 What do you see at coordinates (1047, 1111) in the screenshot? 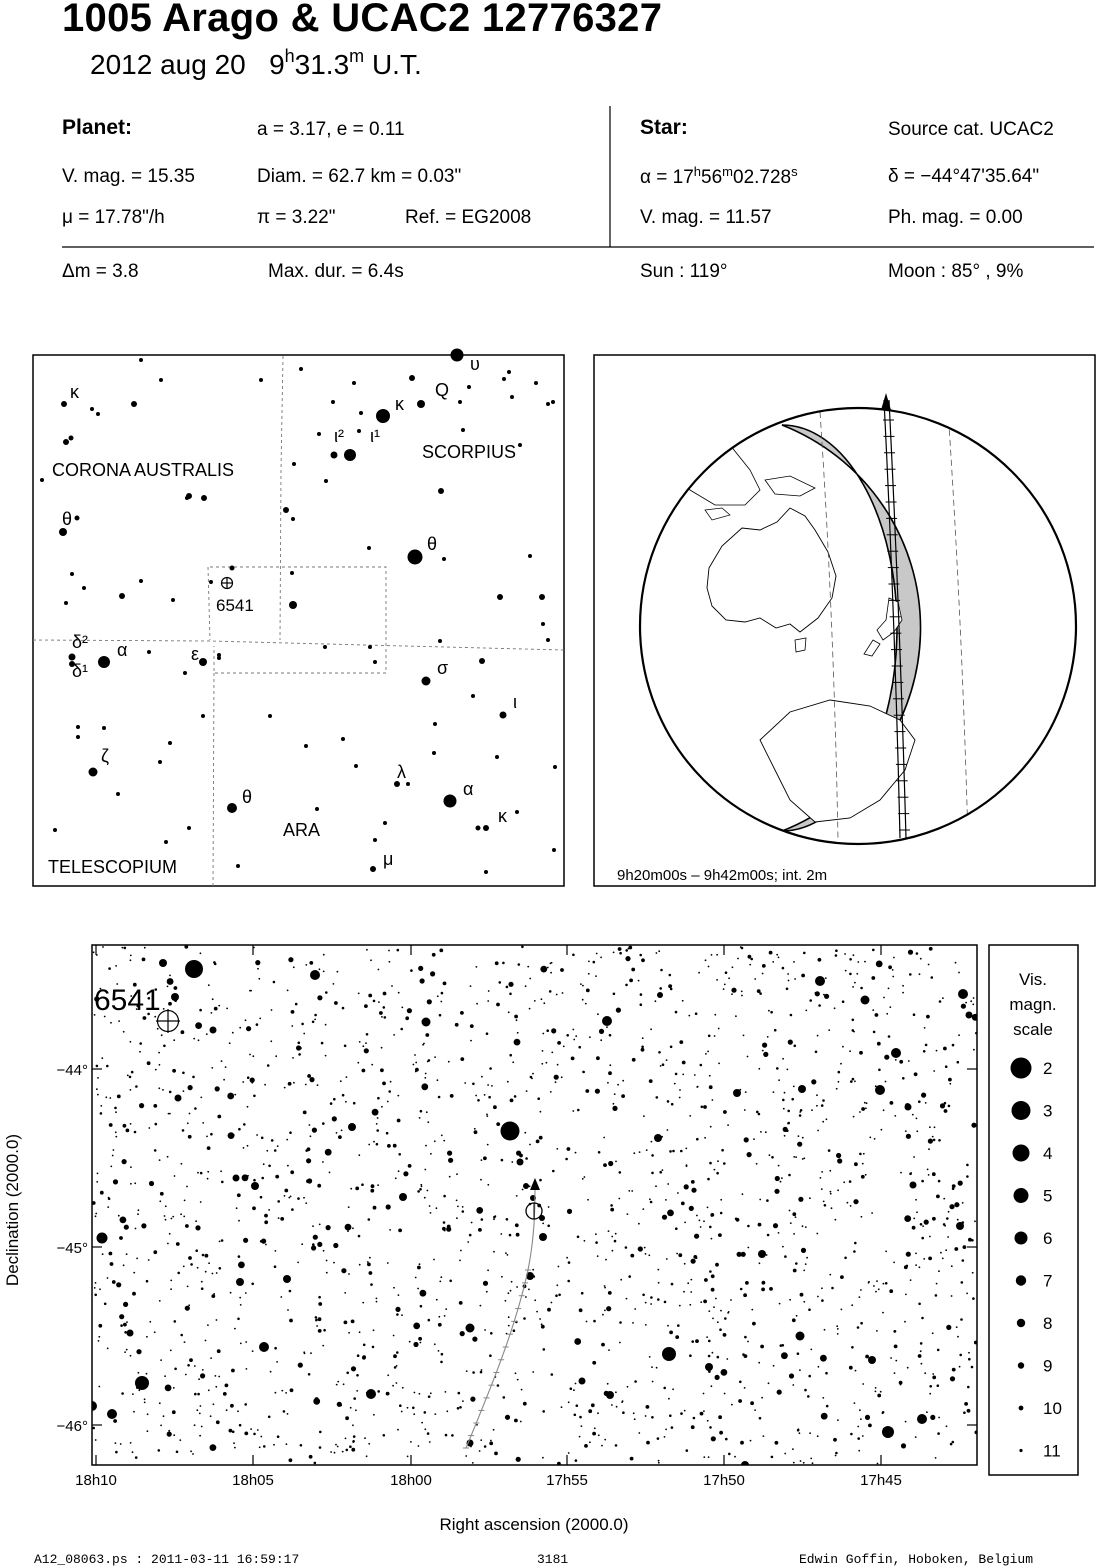
I see `legend-mag-label: 3` at bounding box center [1047, 1111].